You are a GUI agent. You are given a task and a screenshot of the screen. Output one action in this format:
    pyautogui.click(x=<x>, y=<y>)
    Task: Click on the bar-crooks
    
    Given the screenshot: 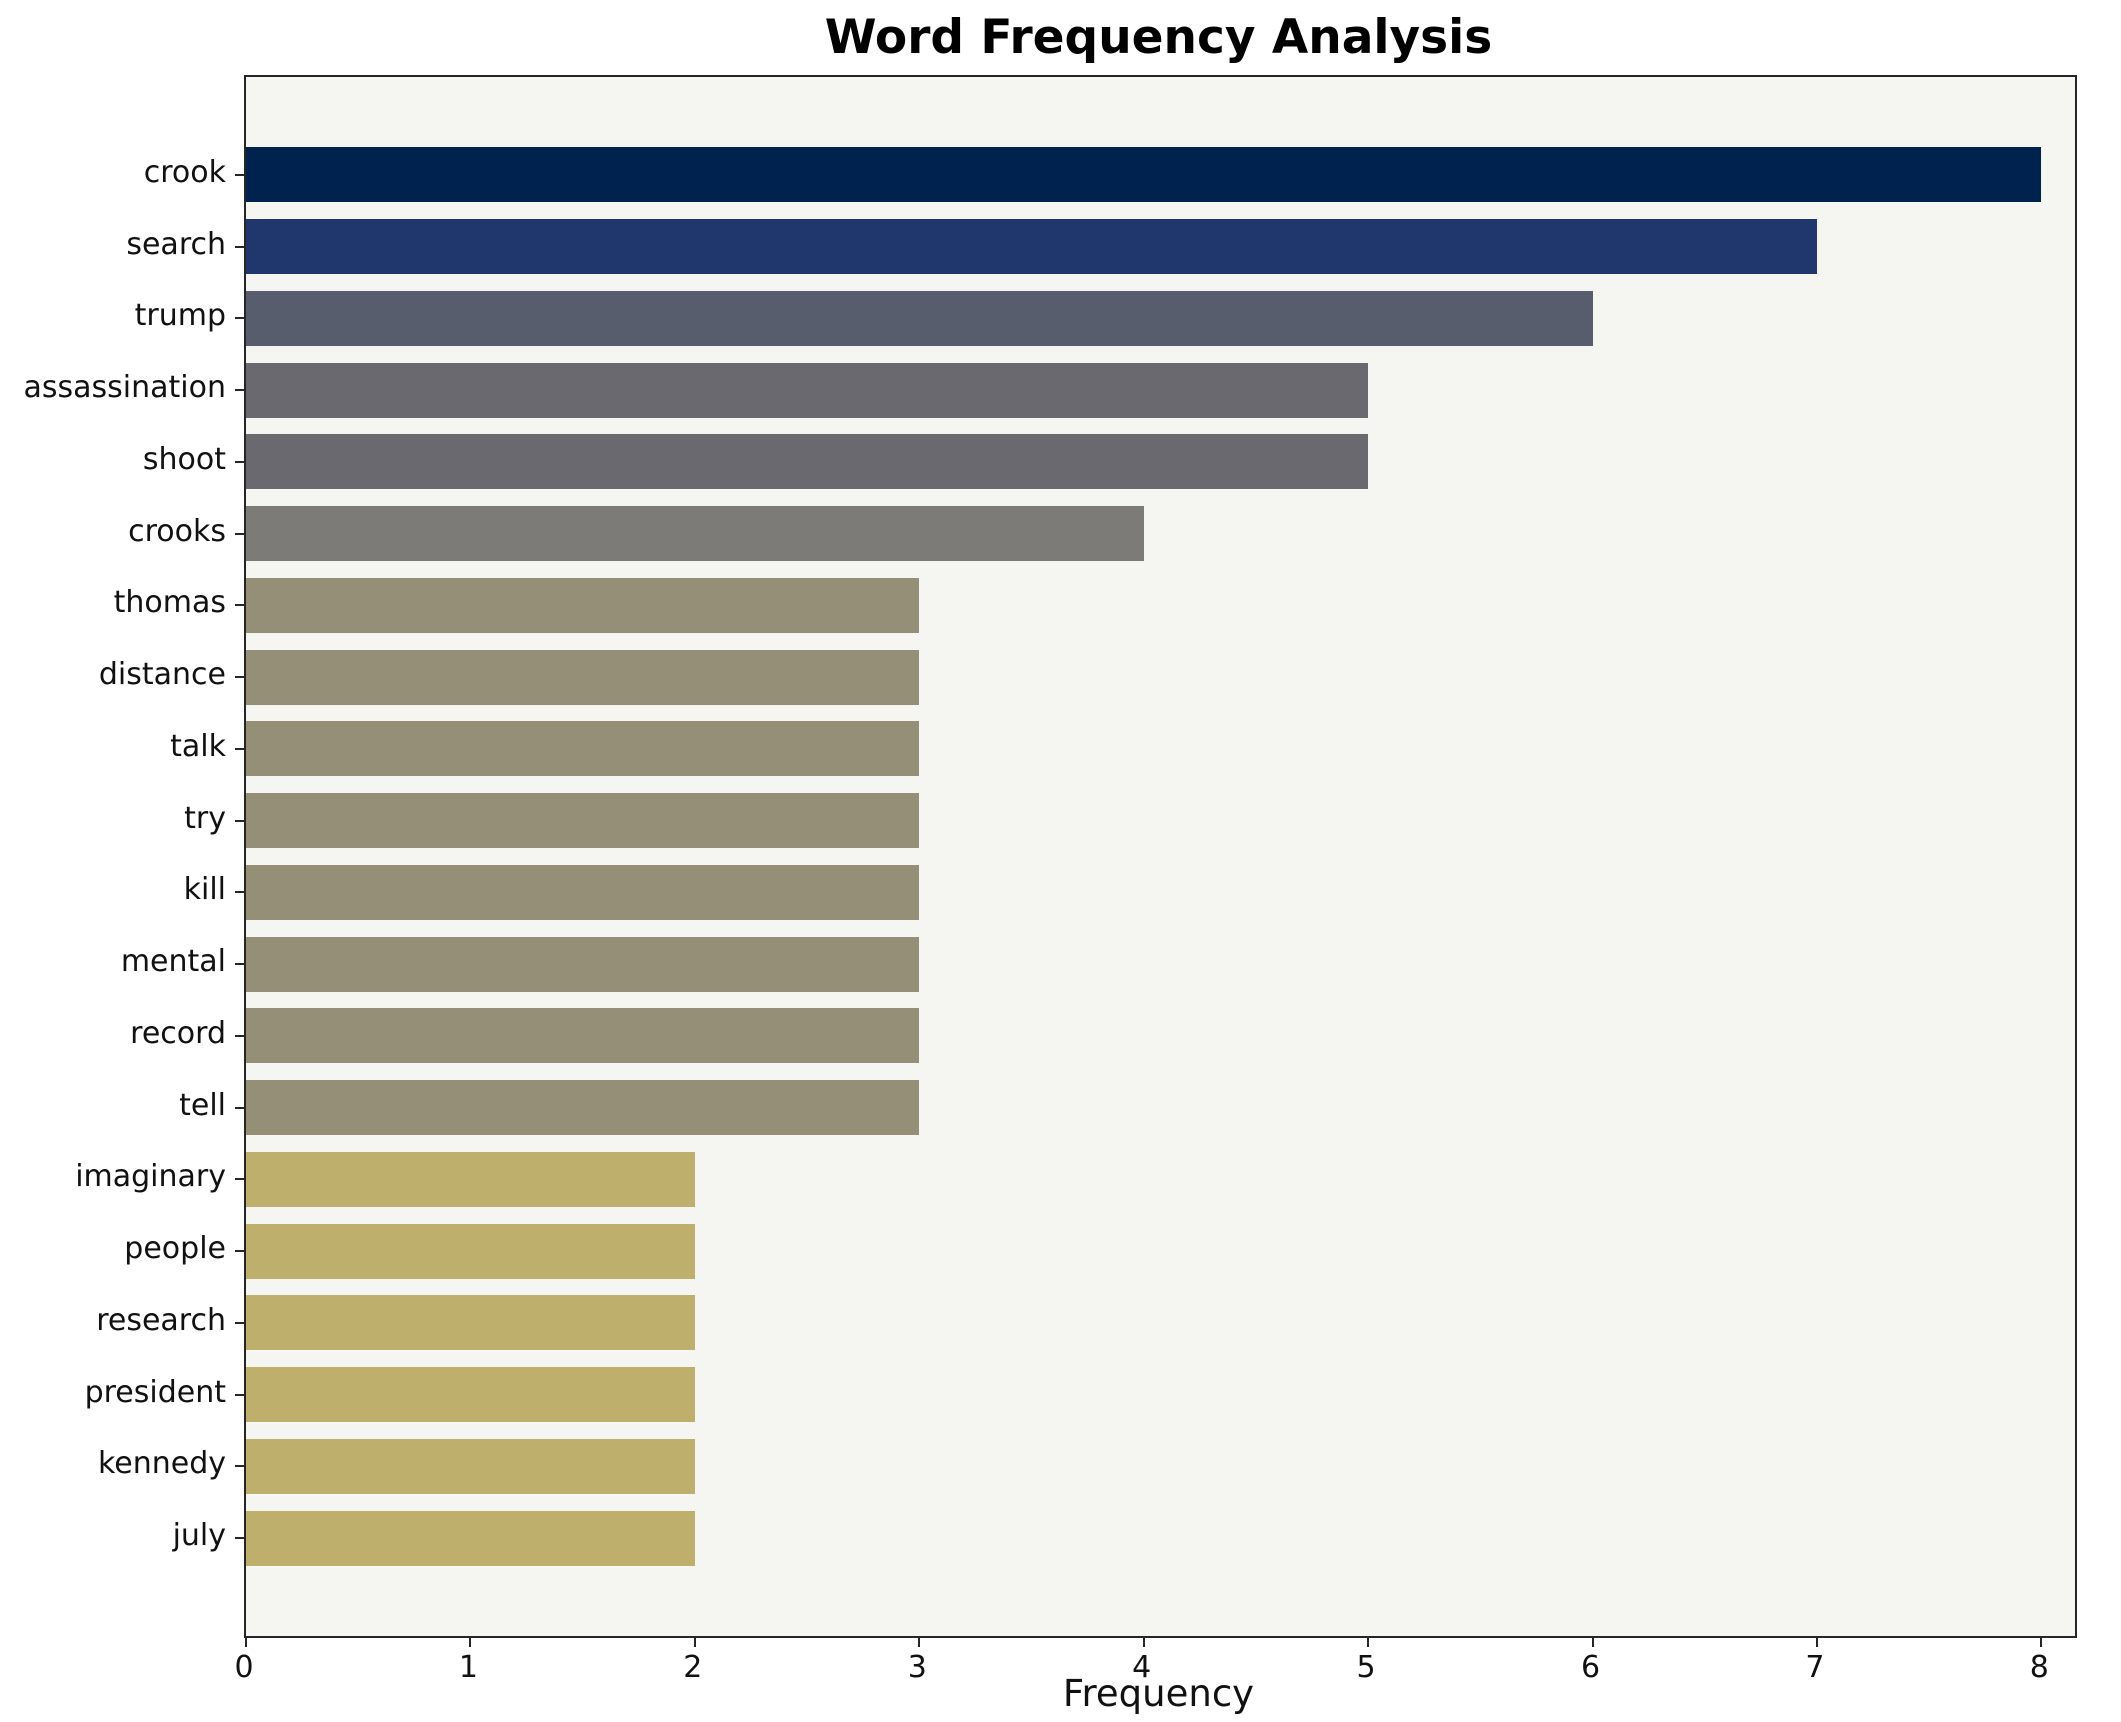 What is the action you would take?
    pyautogui.click(x=695, y=534)
    